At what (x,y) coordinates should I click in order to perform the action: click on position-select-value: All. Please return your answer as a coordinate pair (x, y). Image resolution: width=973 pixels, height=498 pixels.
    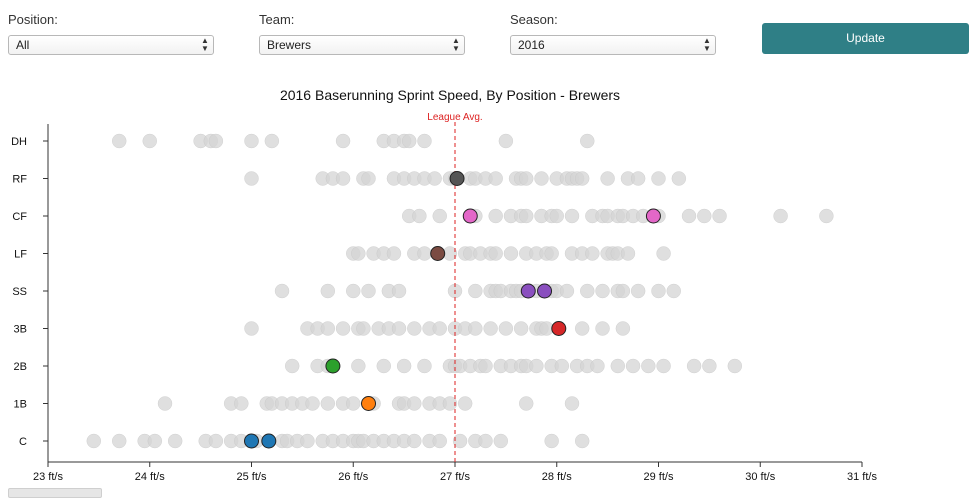
    Looking at the image, I should click on (23, 45).